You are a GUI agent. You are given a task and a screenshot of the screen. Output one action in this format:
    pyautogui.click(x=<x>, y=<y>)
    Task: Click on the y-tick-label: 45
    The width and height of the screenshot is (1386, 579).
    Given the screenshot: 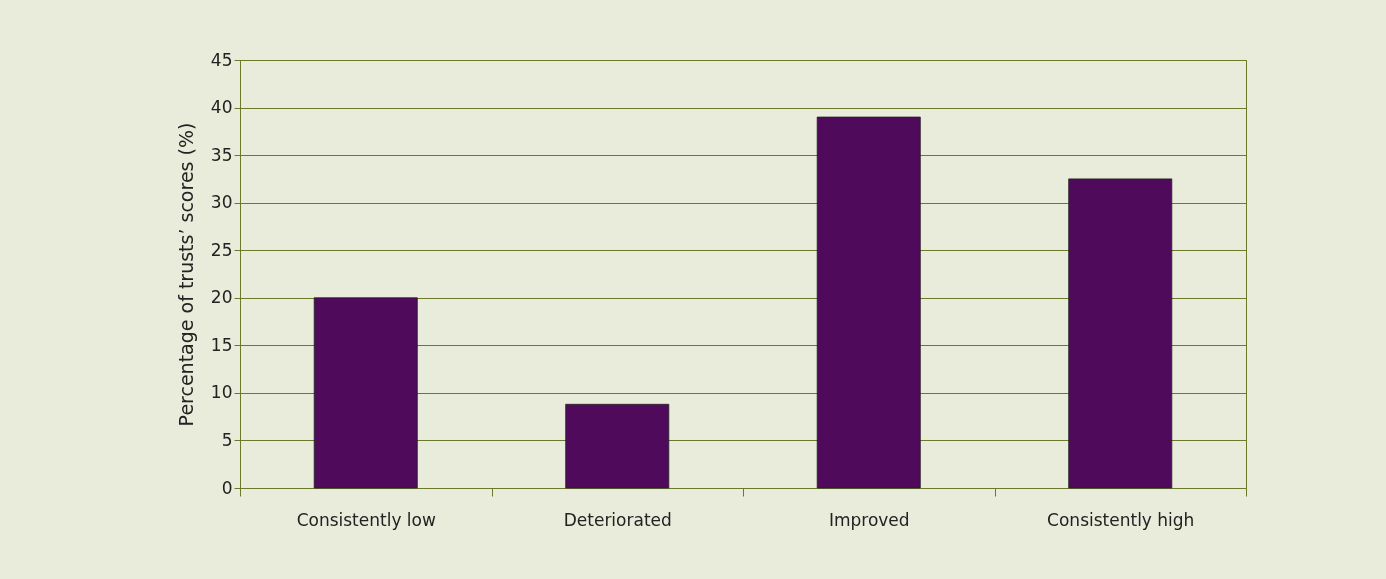 What is the action you would take?
    pyautogui.click(x=221, y=59)
    